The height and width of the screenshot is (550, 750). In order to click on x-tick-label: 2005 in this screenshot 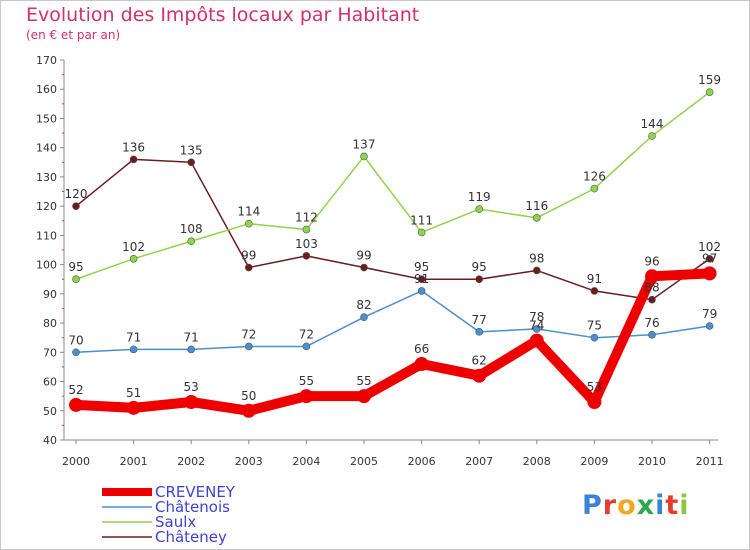, I will do `click(364, 461)`.